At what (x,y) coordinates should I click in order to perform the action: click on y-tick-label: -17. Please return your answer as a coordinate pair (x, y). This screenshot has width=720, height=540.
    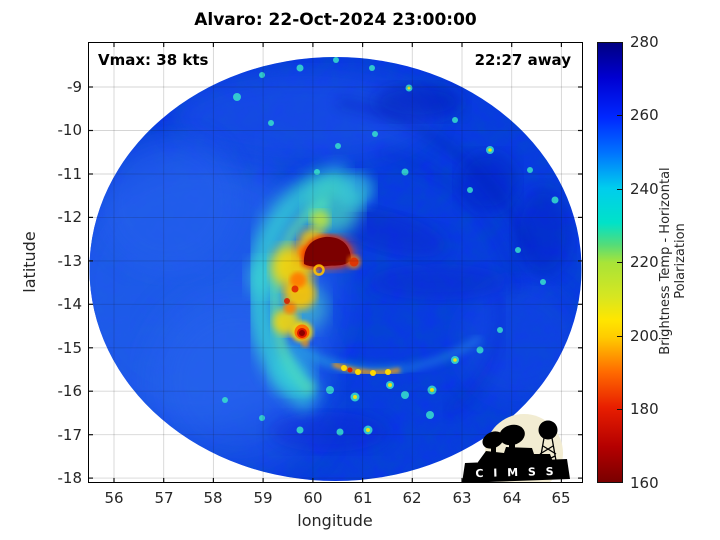
    Looking at the image, I should click on (70, 435).